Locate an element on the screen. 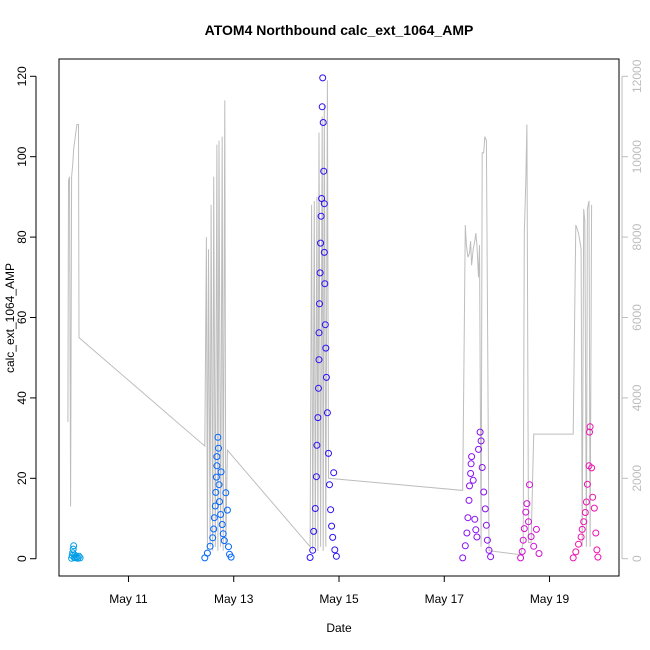 Image resolution: width=650 pixels, height=650 pixels. y-tick-label: 60 is located at coordinates (22, 318).